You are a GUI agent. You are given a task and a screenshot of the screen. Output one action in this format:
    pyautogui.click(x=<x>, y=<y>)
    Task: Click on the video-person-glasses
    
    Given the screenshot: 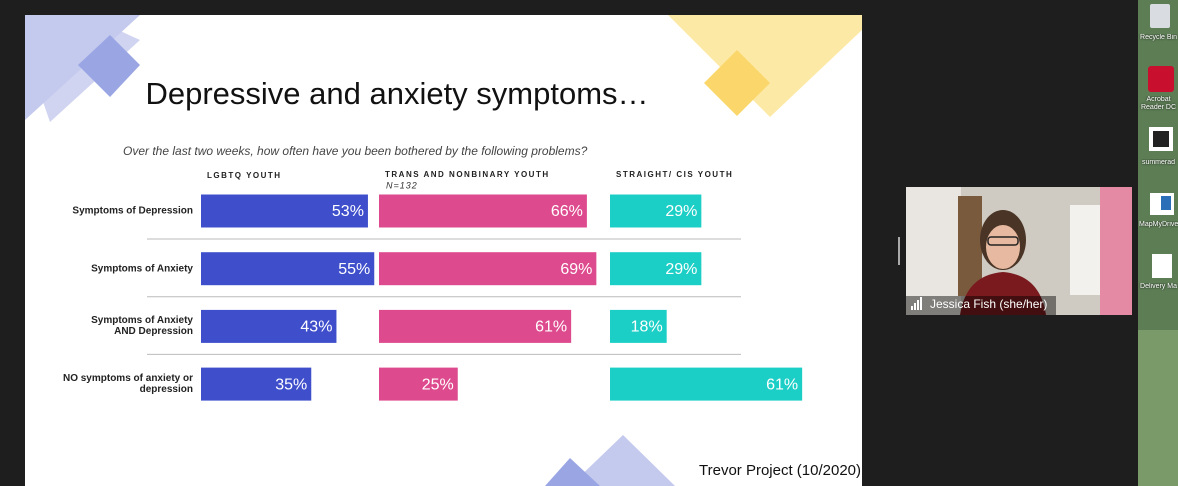 What is the action you would take?
    pyautogui.click(x=1003, y=241)
    